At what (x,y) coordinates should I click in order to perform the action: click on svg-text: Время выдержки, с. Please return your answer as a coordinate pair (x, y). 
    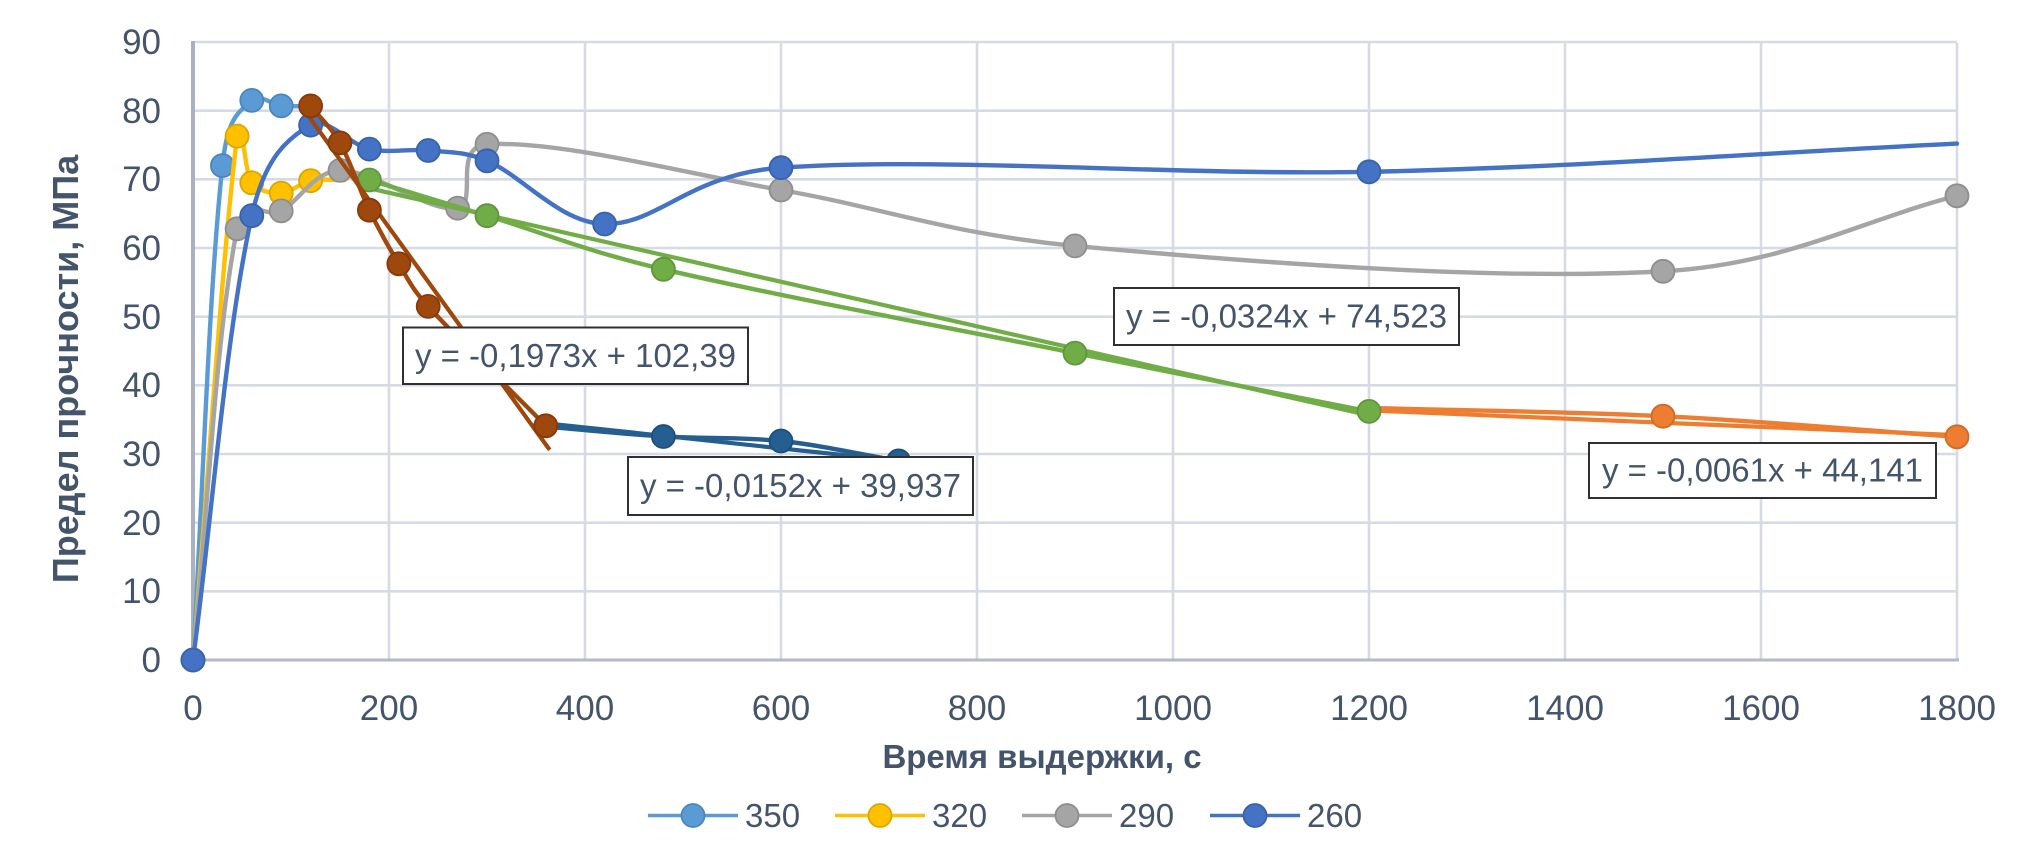
    Looking at the image, I should click on (1041, 756).